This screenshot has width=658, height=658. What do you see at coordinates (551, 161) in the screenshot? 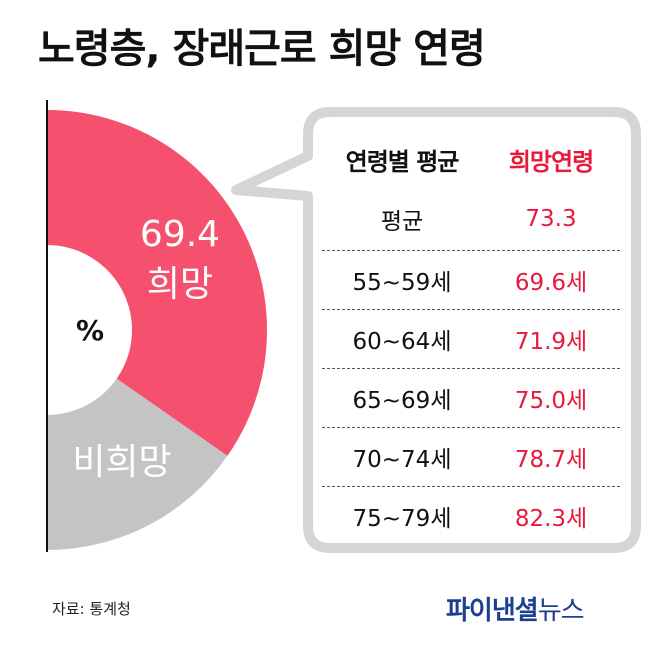
I see `table-header-age: 희망연령` at bounding box center [551, 161].